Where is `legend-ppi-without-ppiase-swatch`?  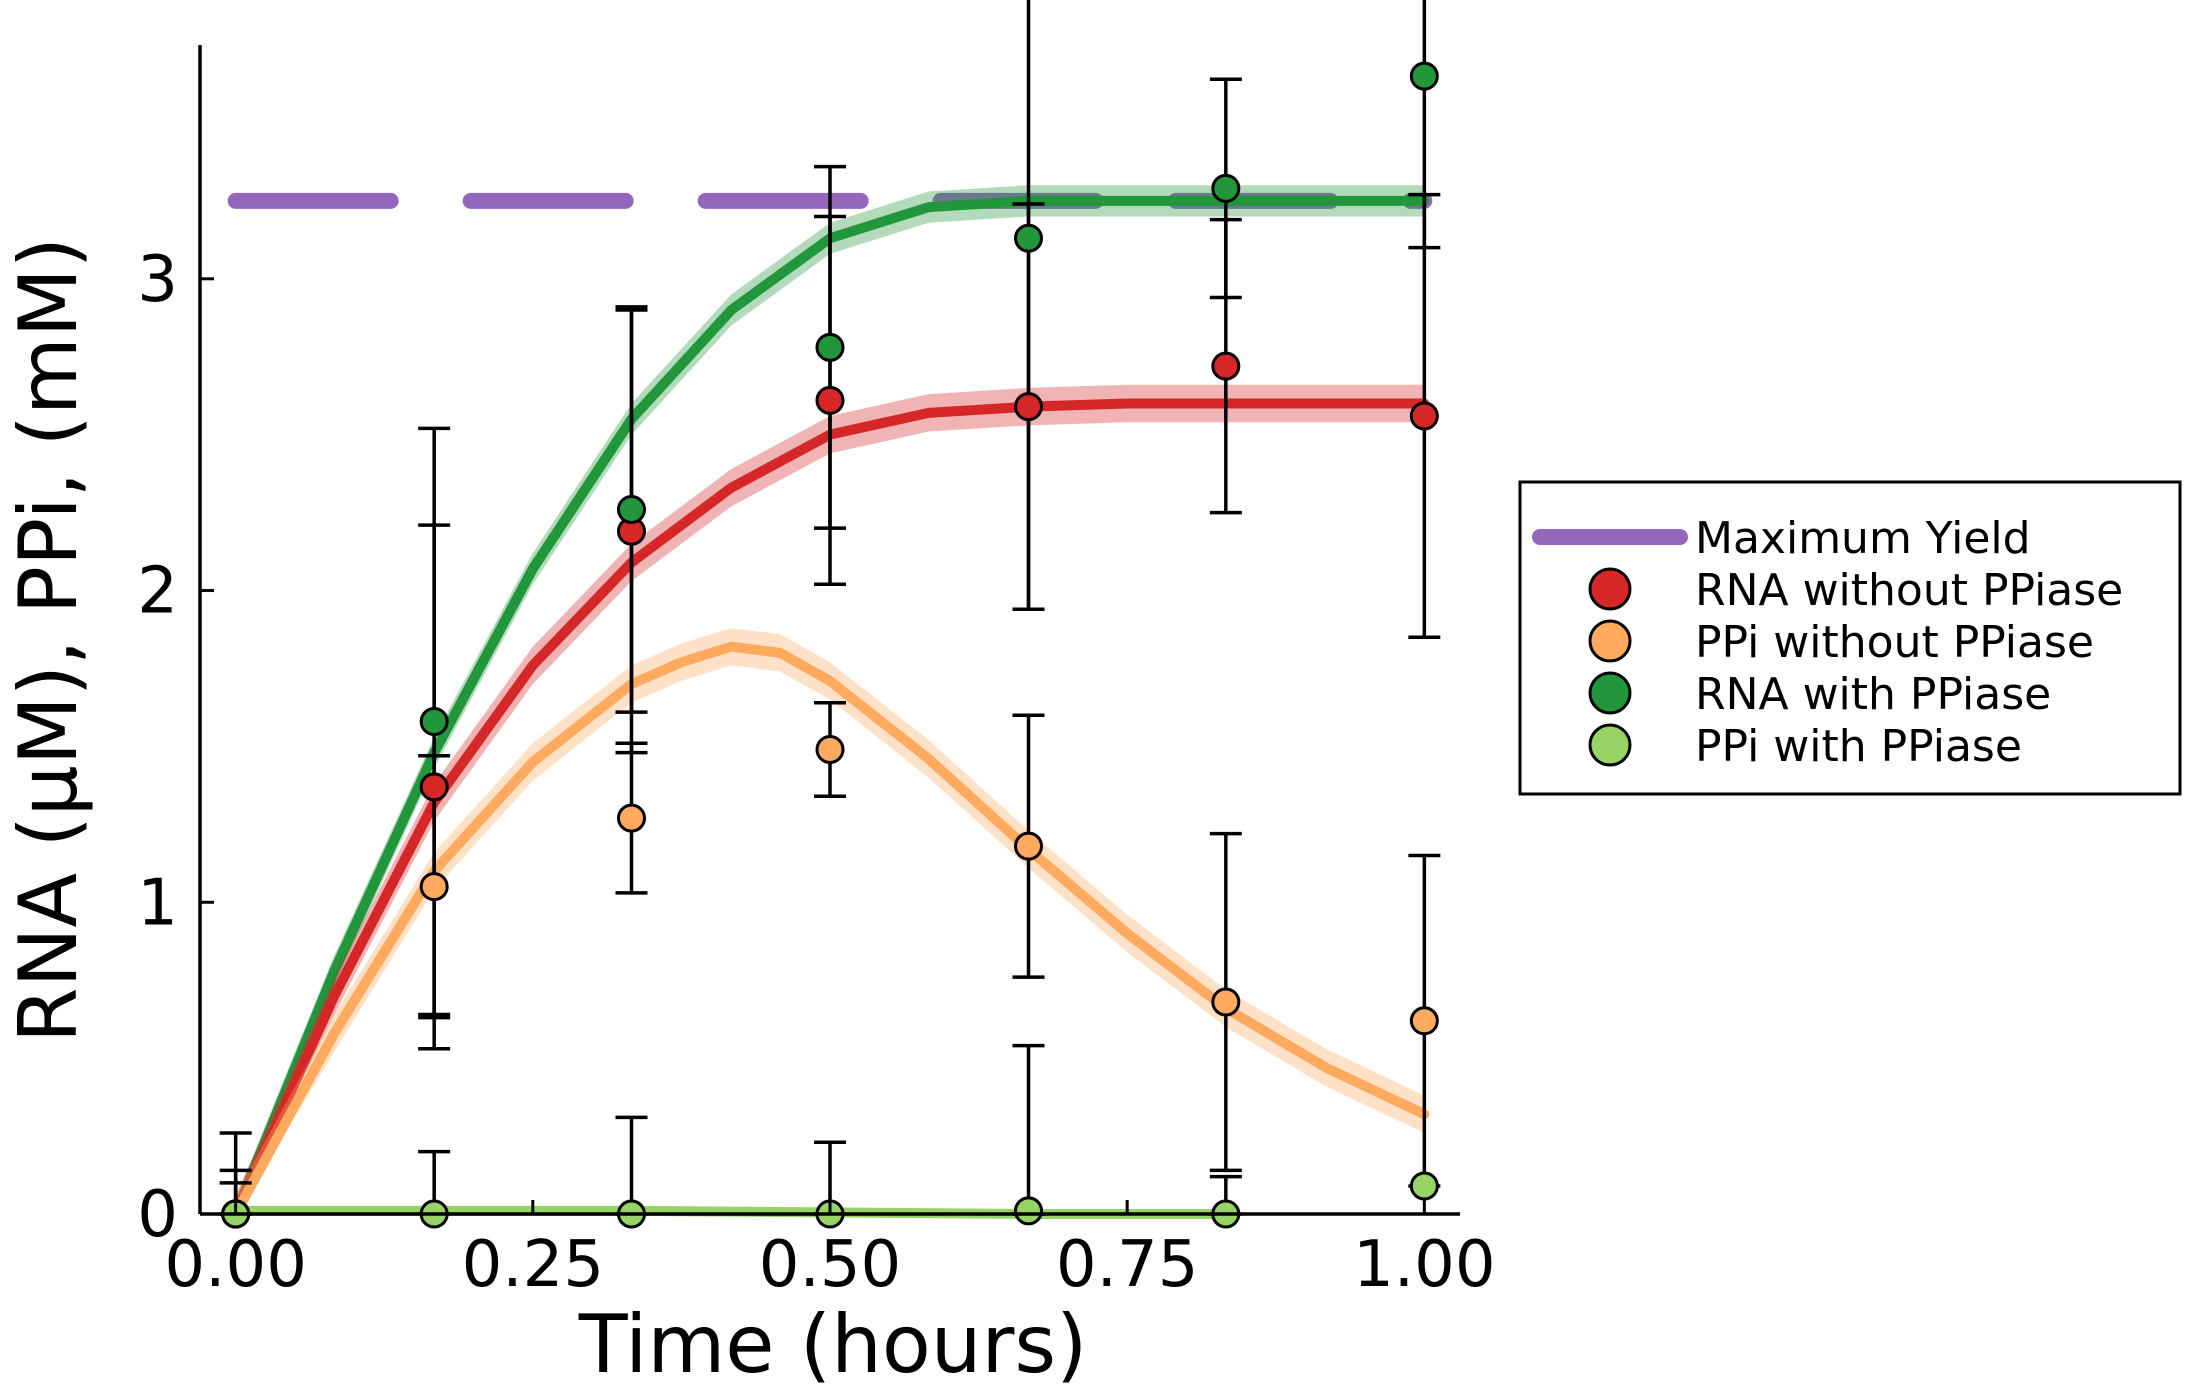
legend-ppi-without-ppiase-swatch is located at coordinates (1610, 641).